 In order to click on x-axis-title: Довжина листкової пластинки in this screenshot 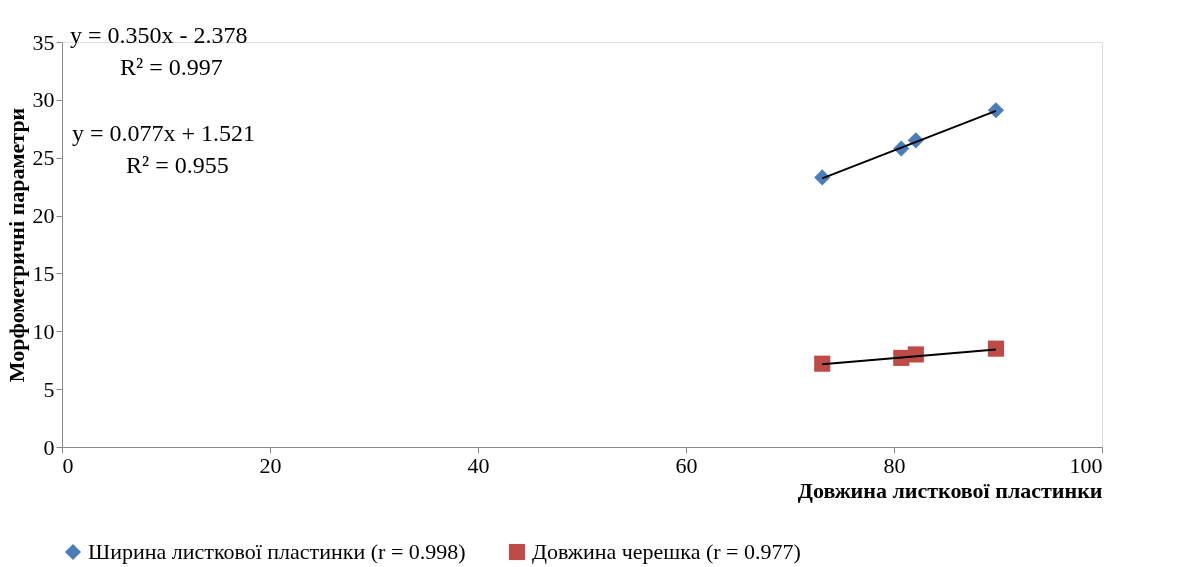, I will do `click(950, 490)`.